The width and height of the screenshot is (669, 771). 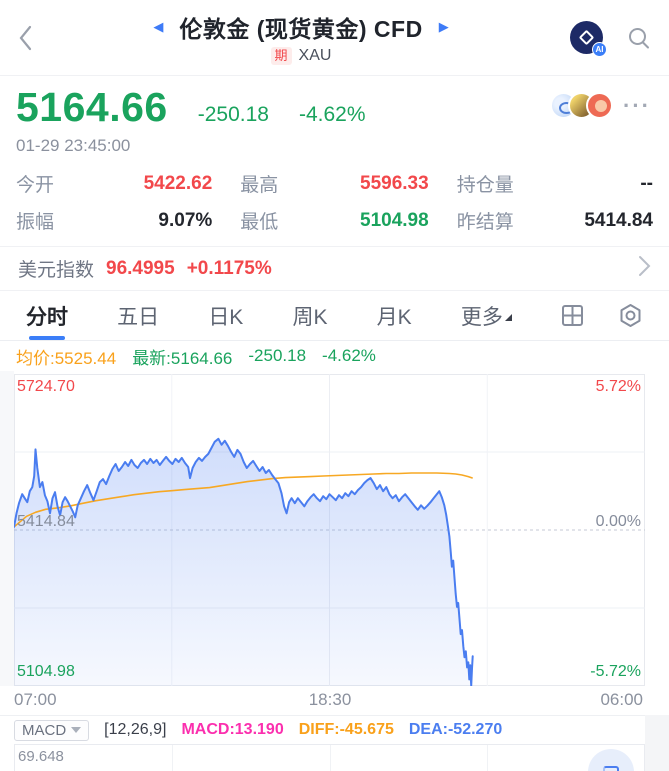 What do you see at coordinates (554, 184) in the screenshot?
I see `stat-open-interest: 持仓量 --` at bounding box center [554, 184].